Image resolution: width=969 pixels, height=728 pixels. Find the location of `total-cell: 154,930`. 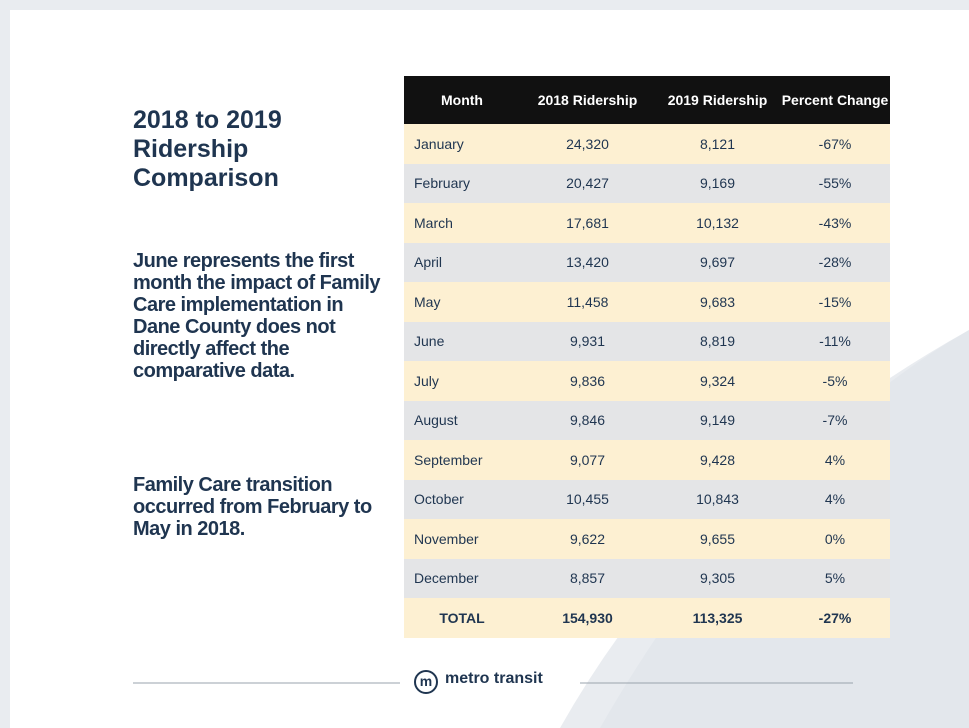

total-cell: 154,930 is located at coordinates (587, 618).